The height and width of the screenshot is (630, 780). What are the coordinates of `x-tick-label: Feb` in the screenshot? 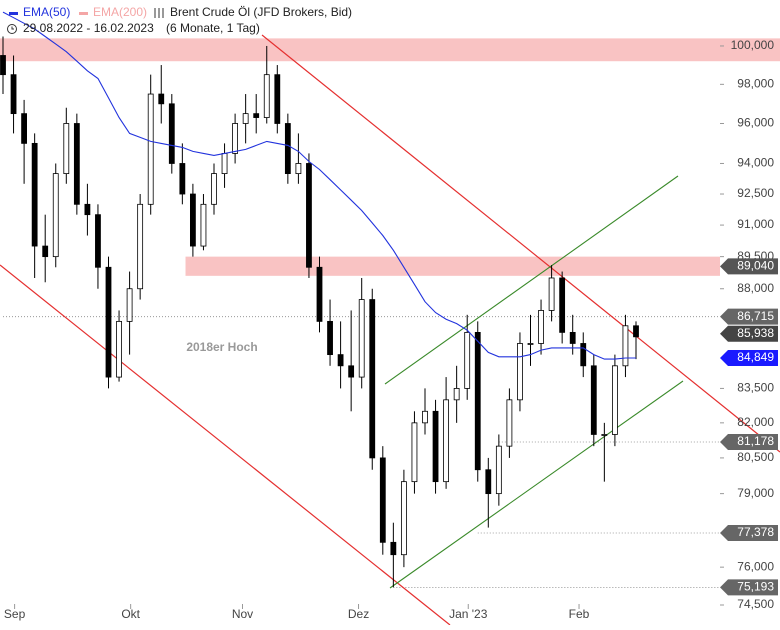 It's located at (579, 614).